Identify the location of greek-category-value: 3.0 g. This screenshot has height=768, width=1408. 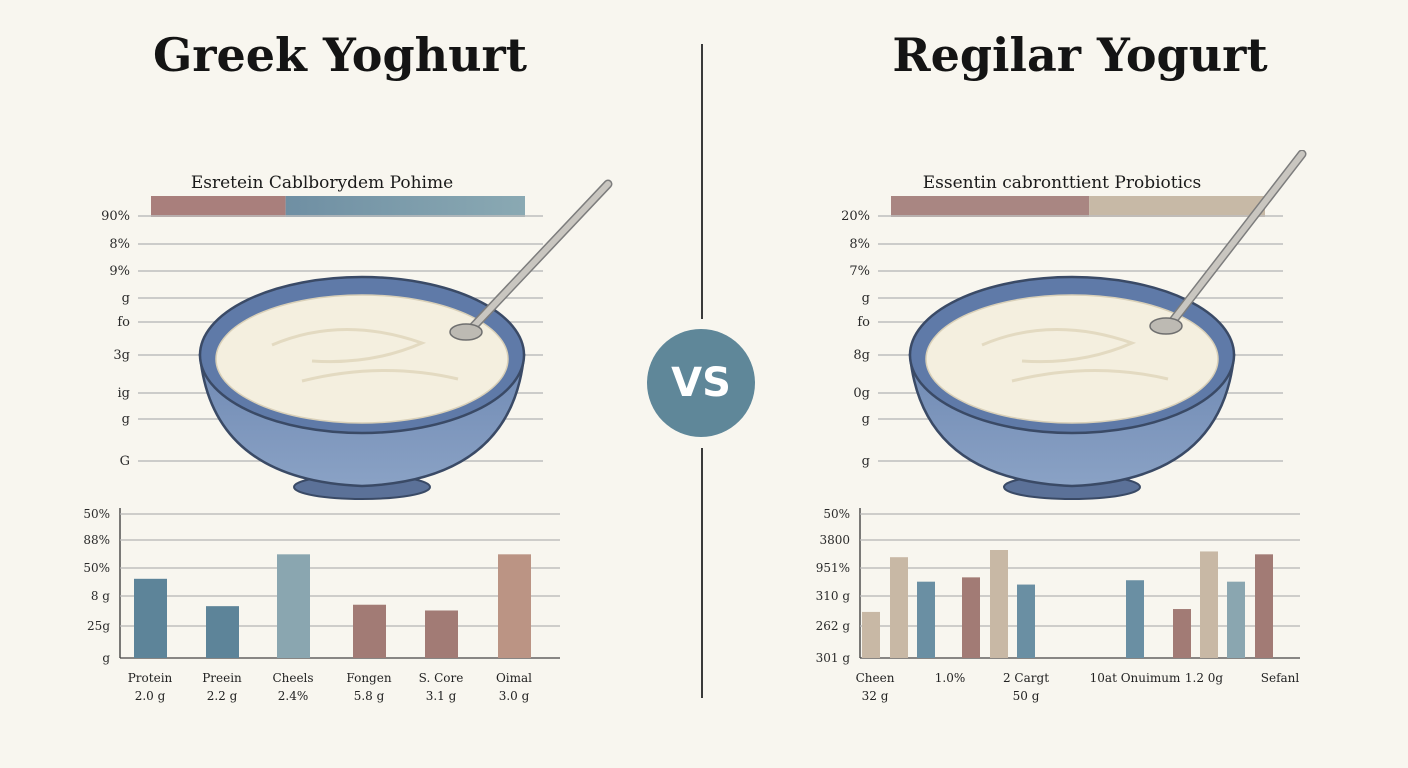
(514, 696).